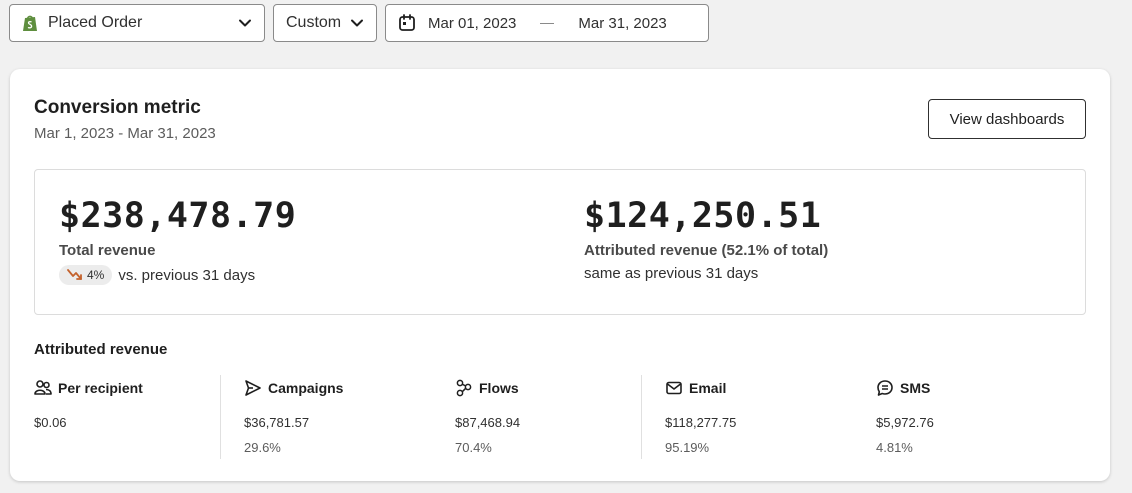  What do you see at coordinates (117, 107) in the screenshot?
I see `card-title: Conversion metric` at bounding box center [117, 107].